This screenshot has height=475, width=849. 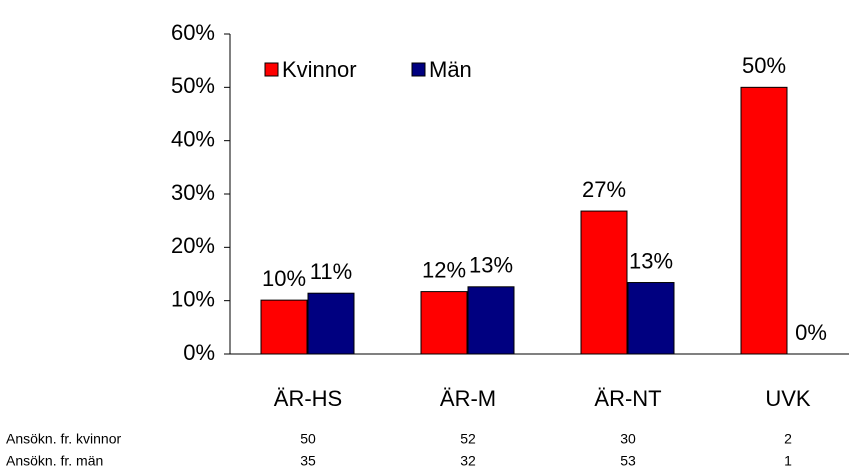 What do you see at coordinates (628, 461) in the screenshot?
I see `table-cell: 53` at bounding box center [628, 461].